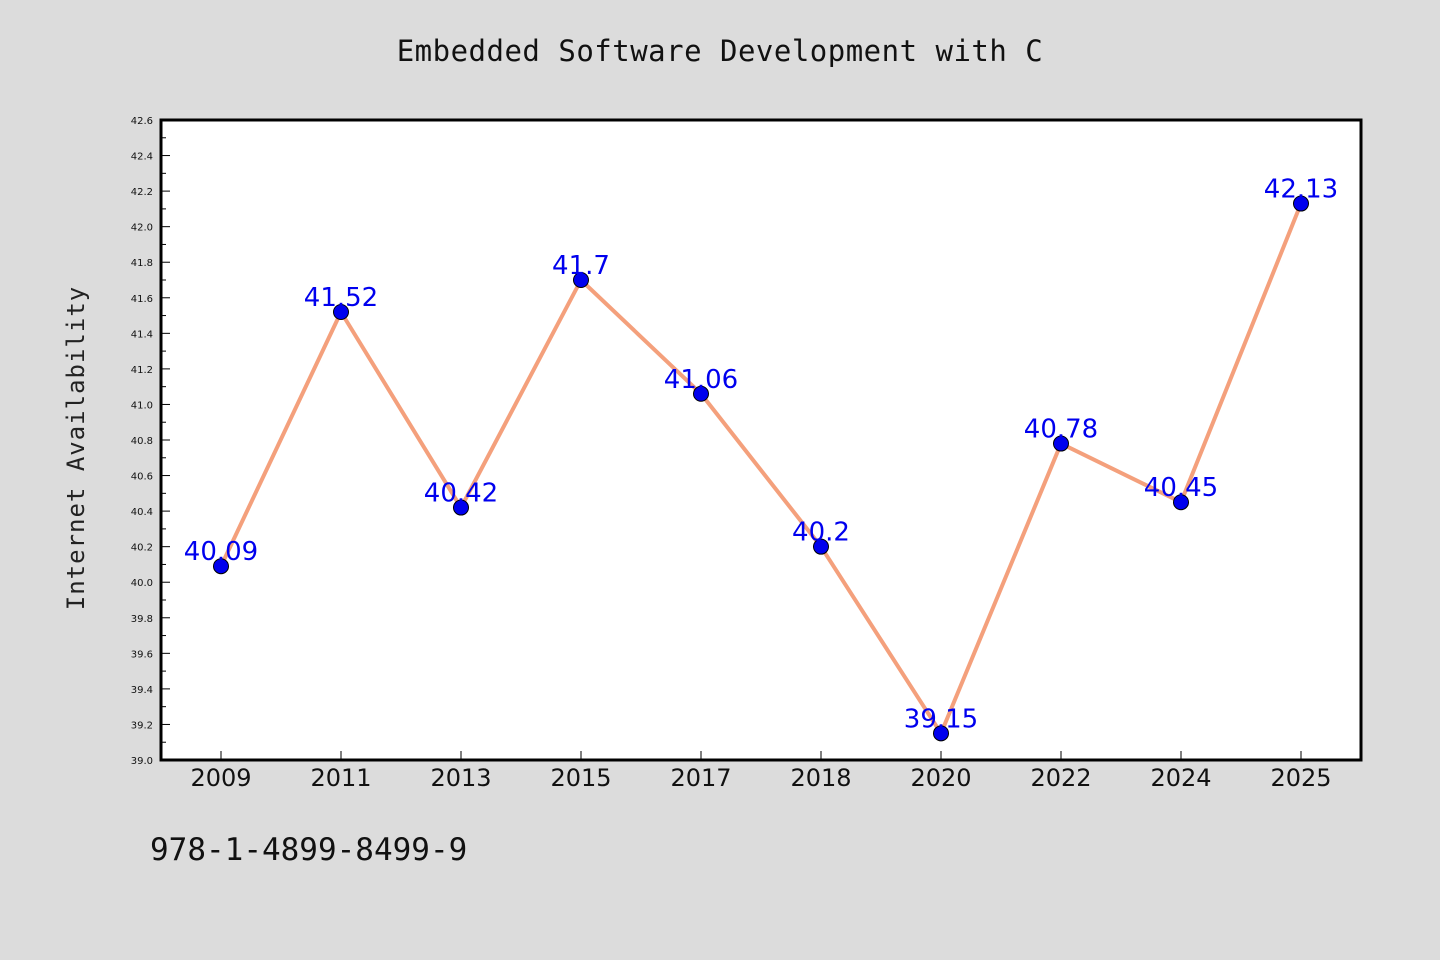 This screenshot has height=960, width=1440. I want to click on x-tick-label: 2024, so click(1180, 778).